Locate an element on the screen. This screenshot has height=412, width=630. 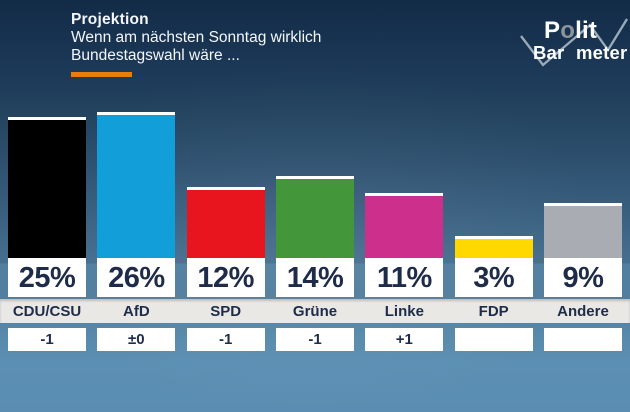
value-label-andere: 9% is located at coordinates (582, 277).